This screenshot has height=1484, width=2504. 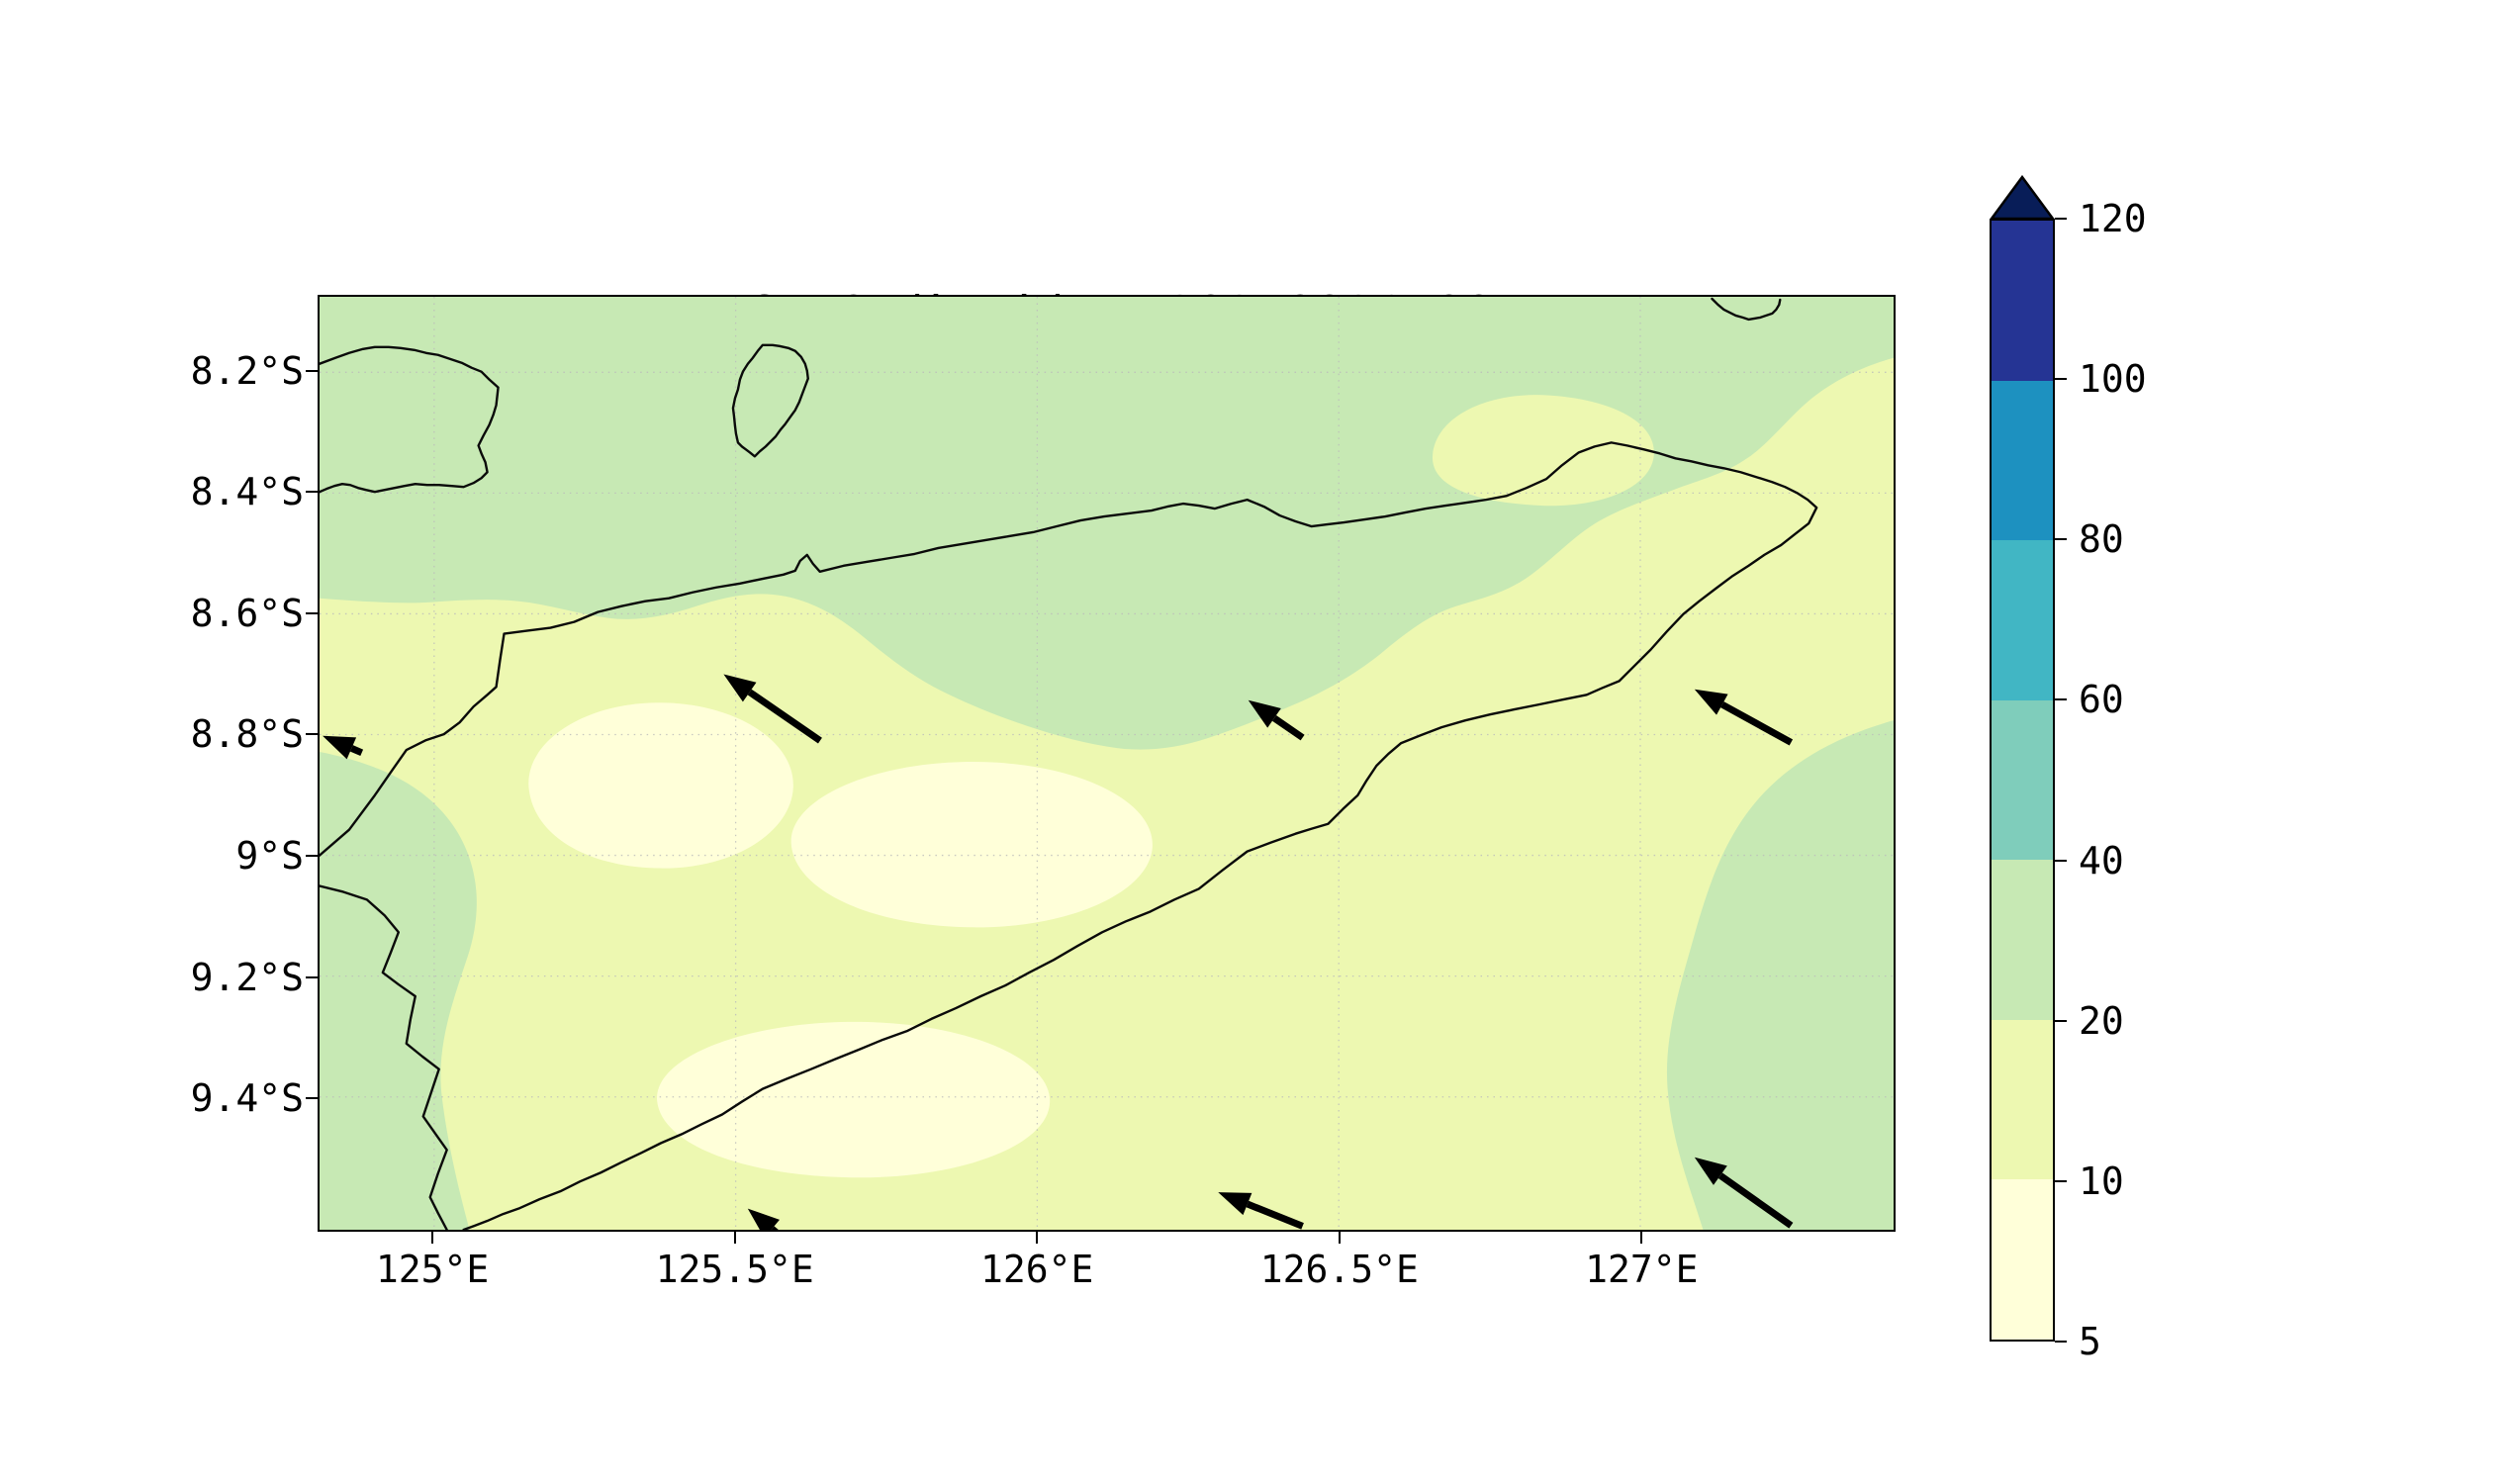 What do you see at coordinates (269, 855) in the screenshot?
I see `y-tick-label: 9°S` at bounding box center [269, 855].